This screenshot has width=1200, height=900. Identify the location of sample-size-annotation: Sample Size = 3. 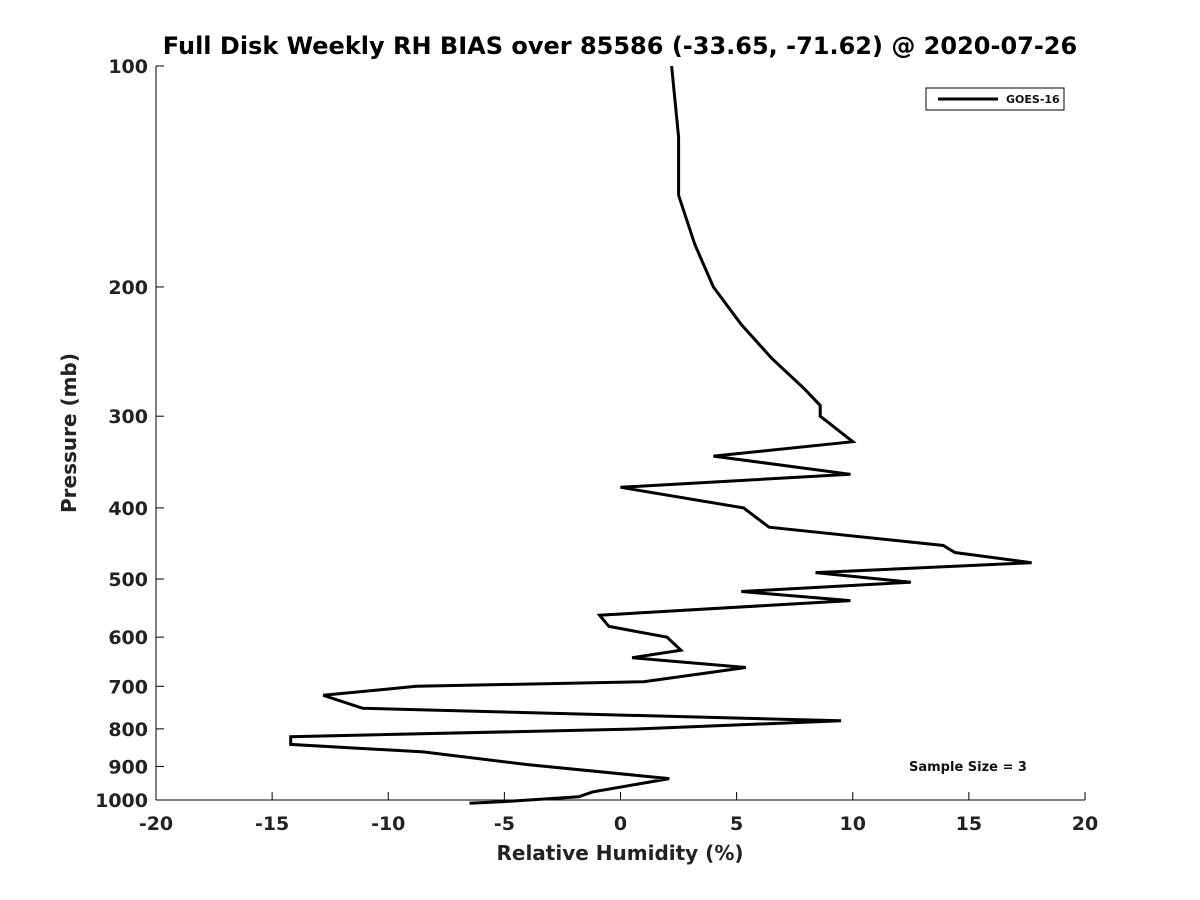
(968, 767).